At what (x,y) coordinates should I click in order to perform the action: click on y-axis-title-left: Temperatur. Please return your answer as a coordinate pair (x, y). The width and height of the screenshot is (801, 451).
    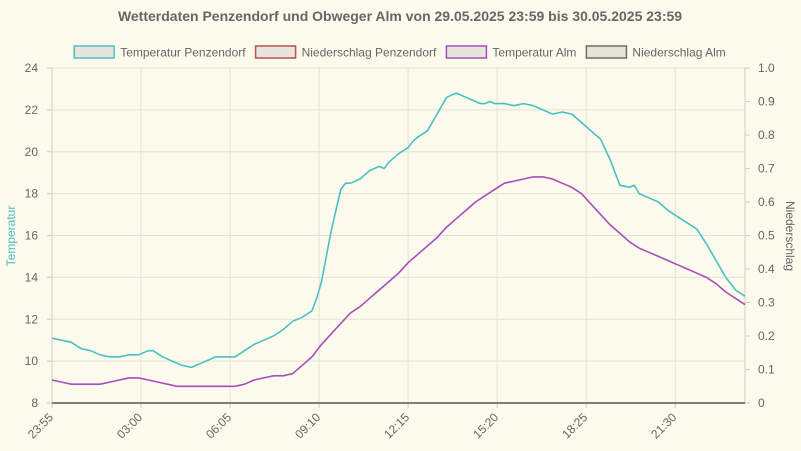
    Looking at the image, I should click on (11, 236).